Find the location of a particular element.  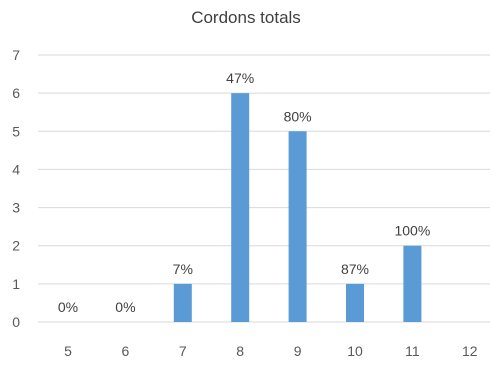

data-label-6: 0% is located at coordinates (125, 307).